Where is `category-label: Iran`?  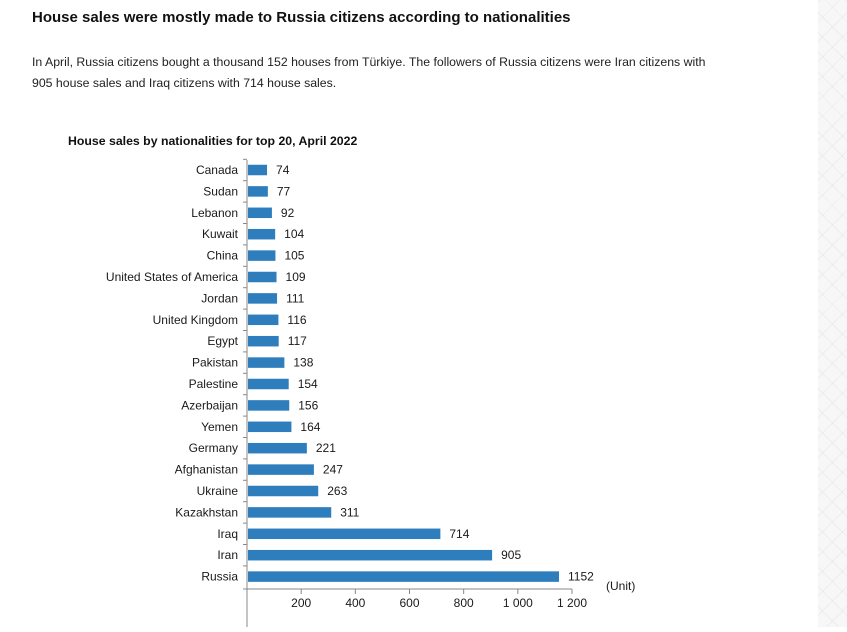 category-label: Iran is located at coordinates (227, 555).